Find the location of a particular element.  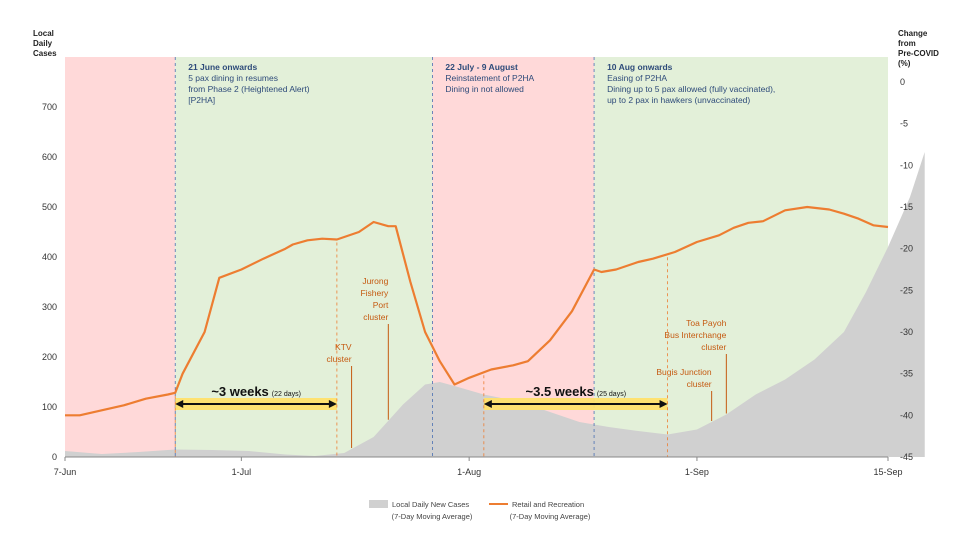

right-tick-label-1: -5 is located at coordinates (904, 124).